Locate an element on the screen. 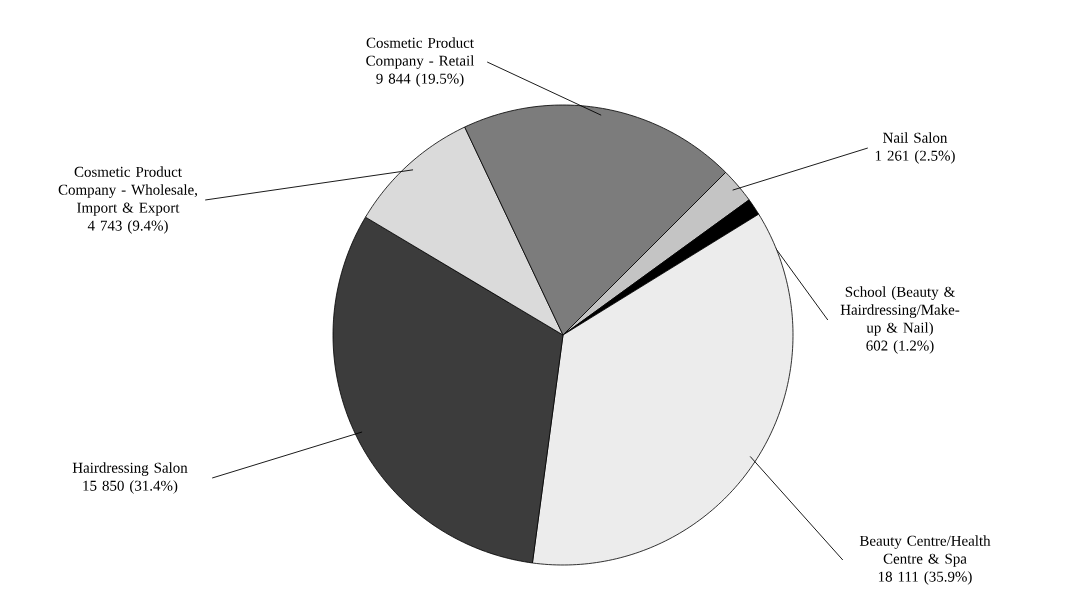 This screenshot has width=1080, height=612. data-label: 1 261 (2.5%) is located at coordinates (915, 157).